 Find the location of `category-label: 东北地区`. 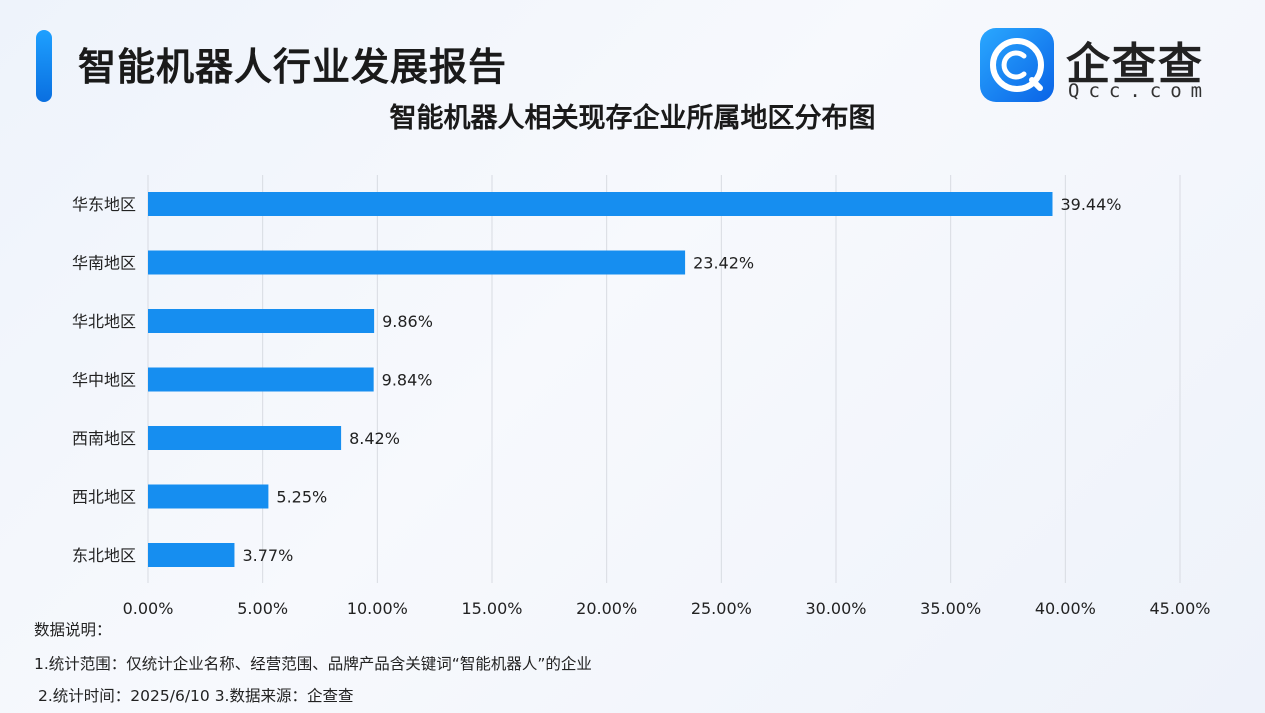

category-label: 东北地区 is located at coordinates (104, 555).